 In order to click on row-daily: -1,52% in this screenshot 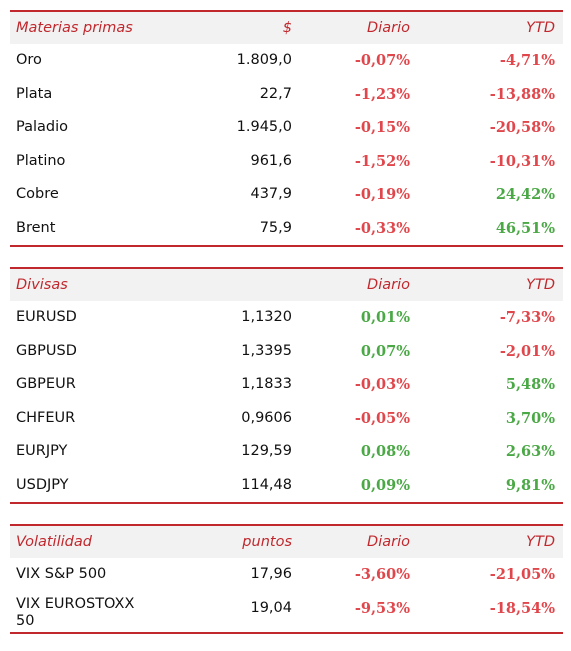, I will do `click(382, 161)`.